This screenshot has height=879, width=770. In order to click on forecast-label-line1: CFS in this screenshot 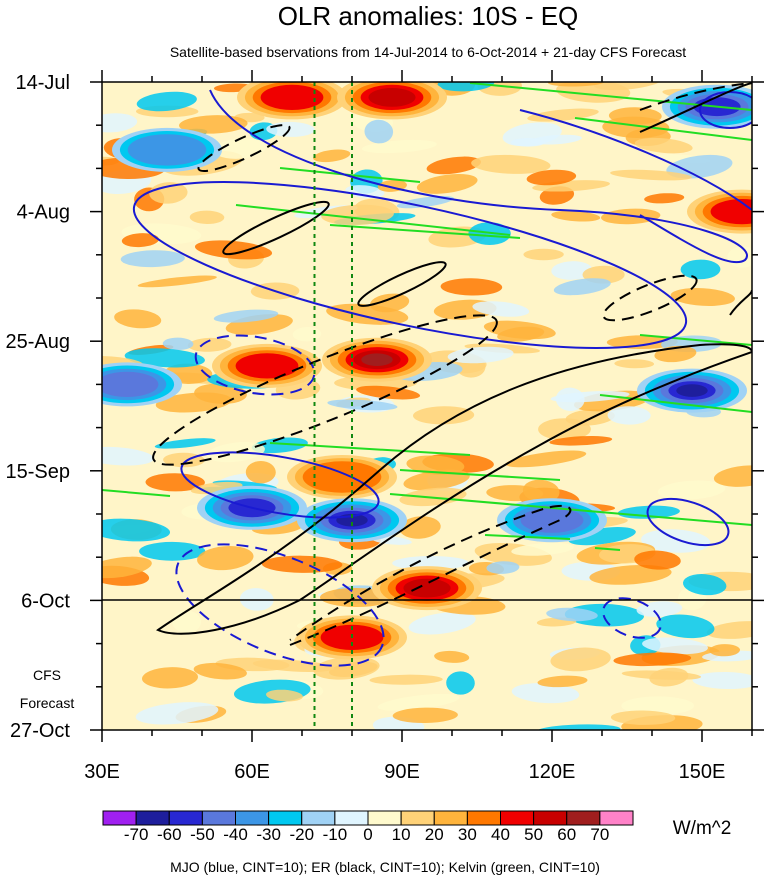, I will do `click(47, 675)`.